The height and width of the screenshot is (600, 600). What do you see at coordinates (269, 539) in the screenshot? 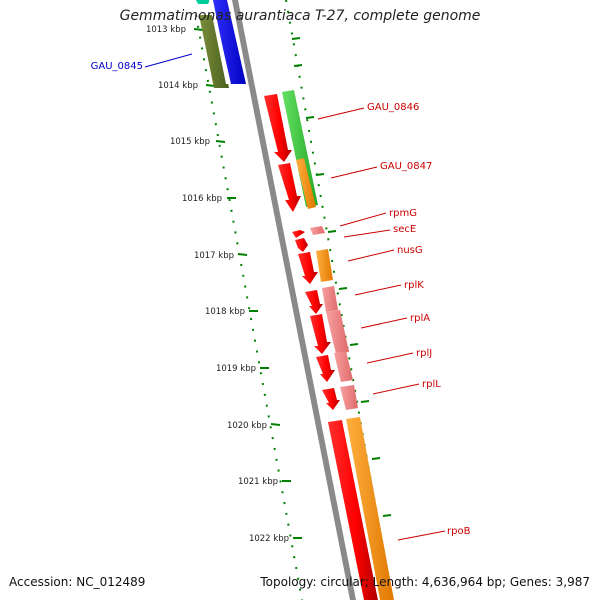
I see `ruler-label: 1022 kbp` at bounding box center [269, 539].